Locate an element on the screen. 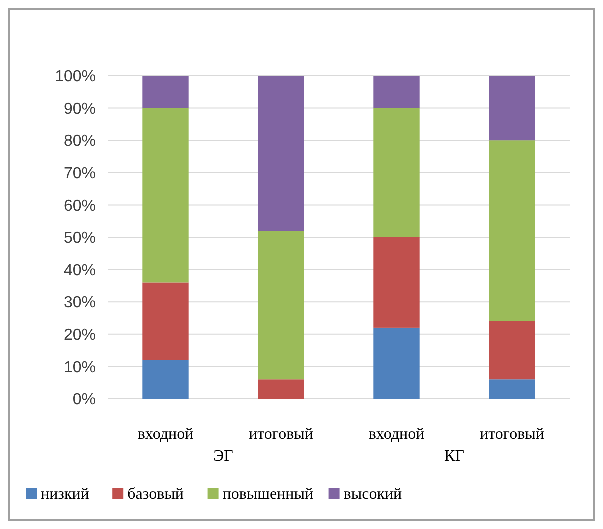  y-tick-label: 10% is located at coordinates (80, 367).